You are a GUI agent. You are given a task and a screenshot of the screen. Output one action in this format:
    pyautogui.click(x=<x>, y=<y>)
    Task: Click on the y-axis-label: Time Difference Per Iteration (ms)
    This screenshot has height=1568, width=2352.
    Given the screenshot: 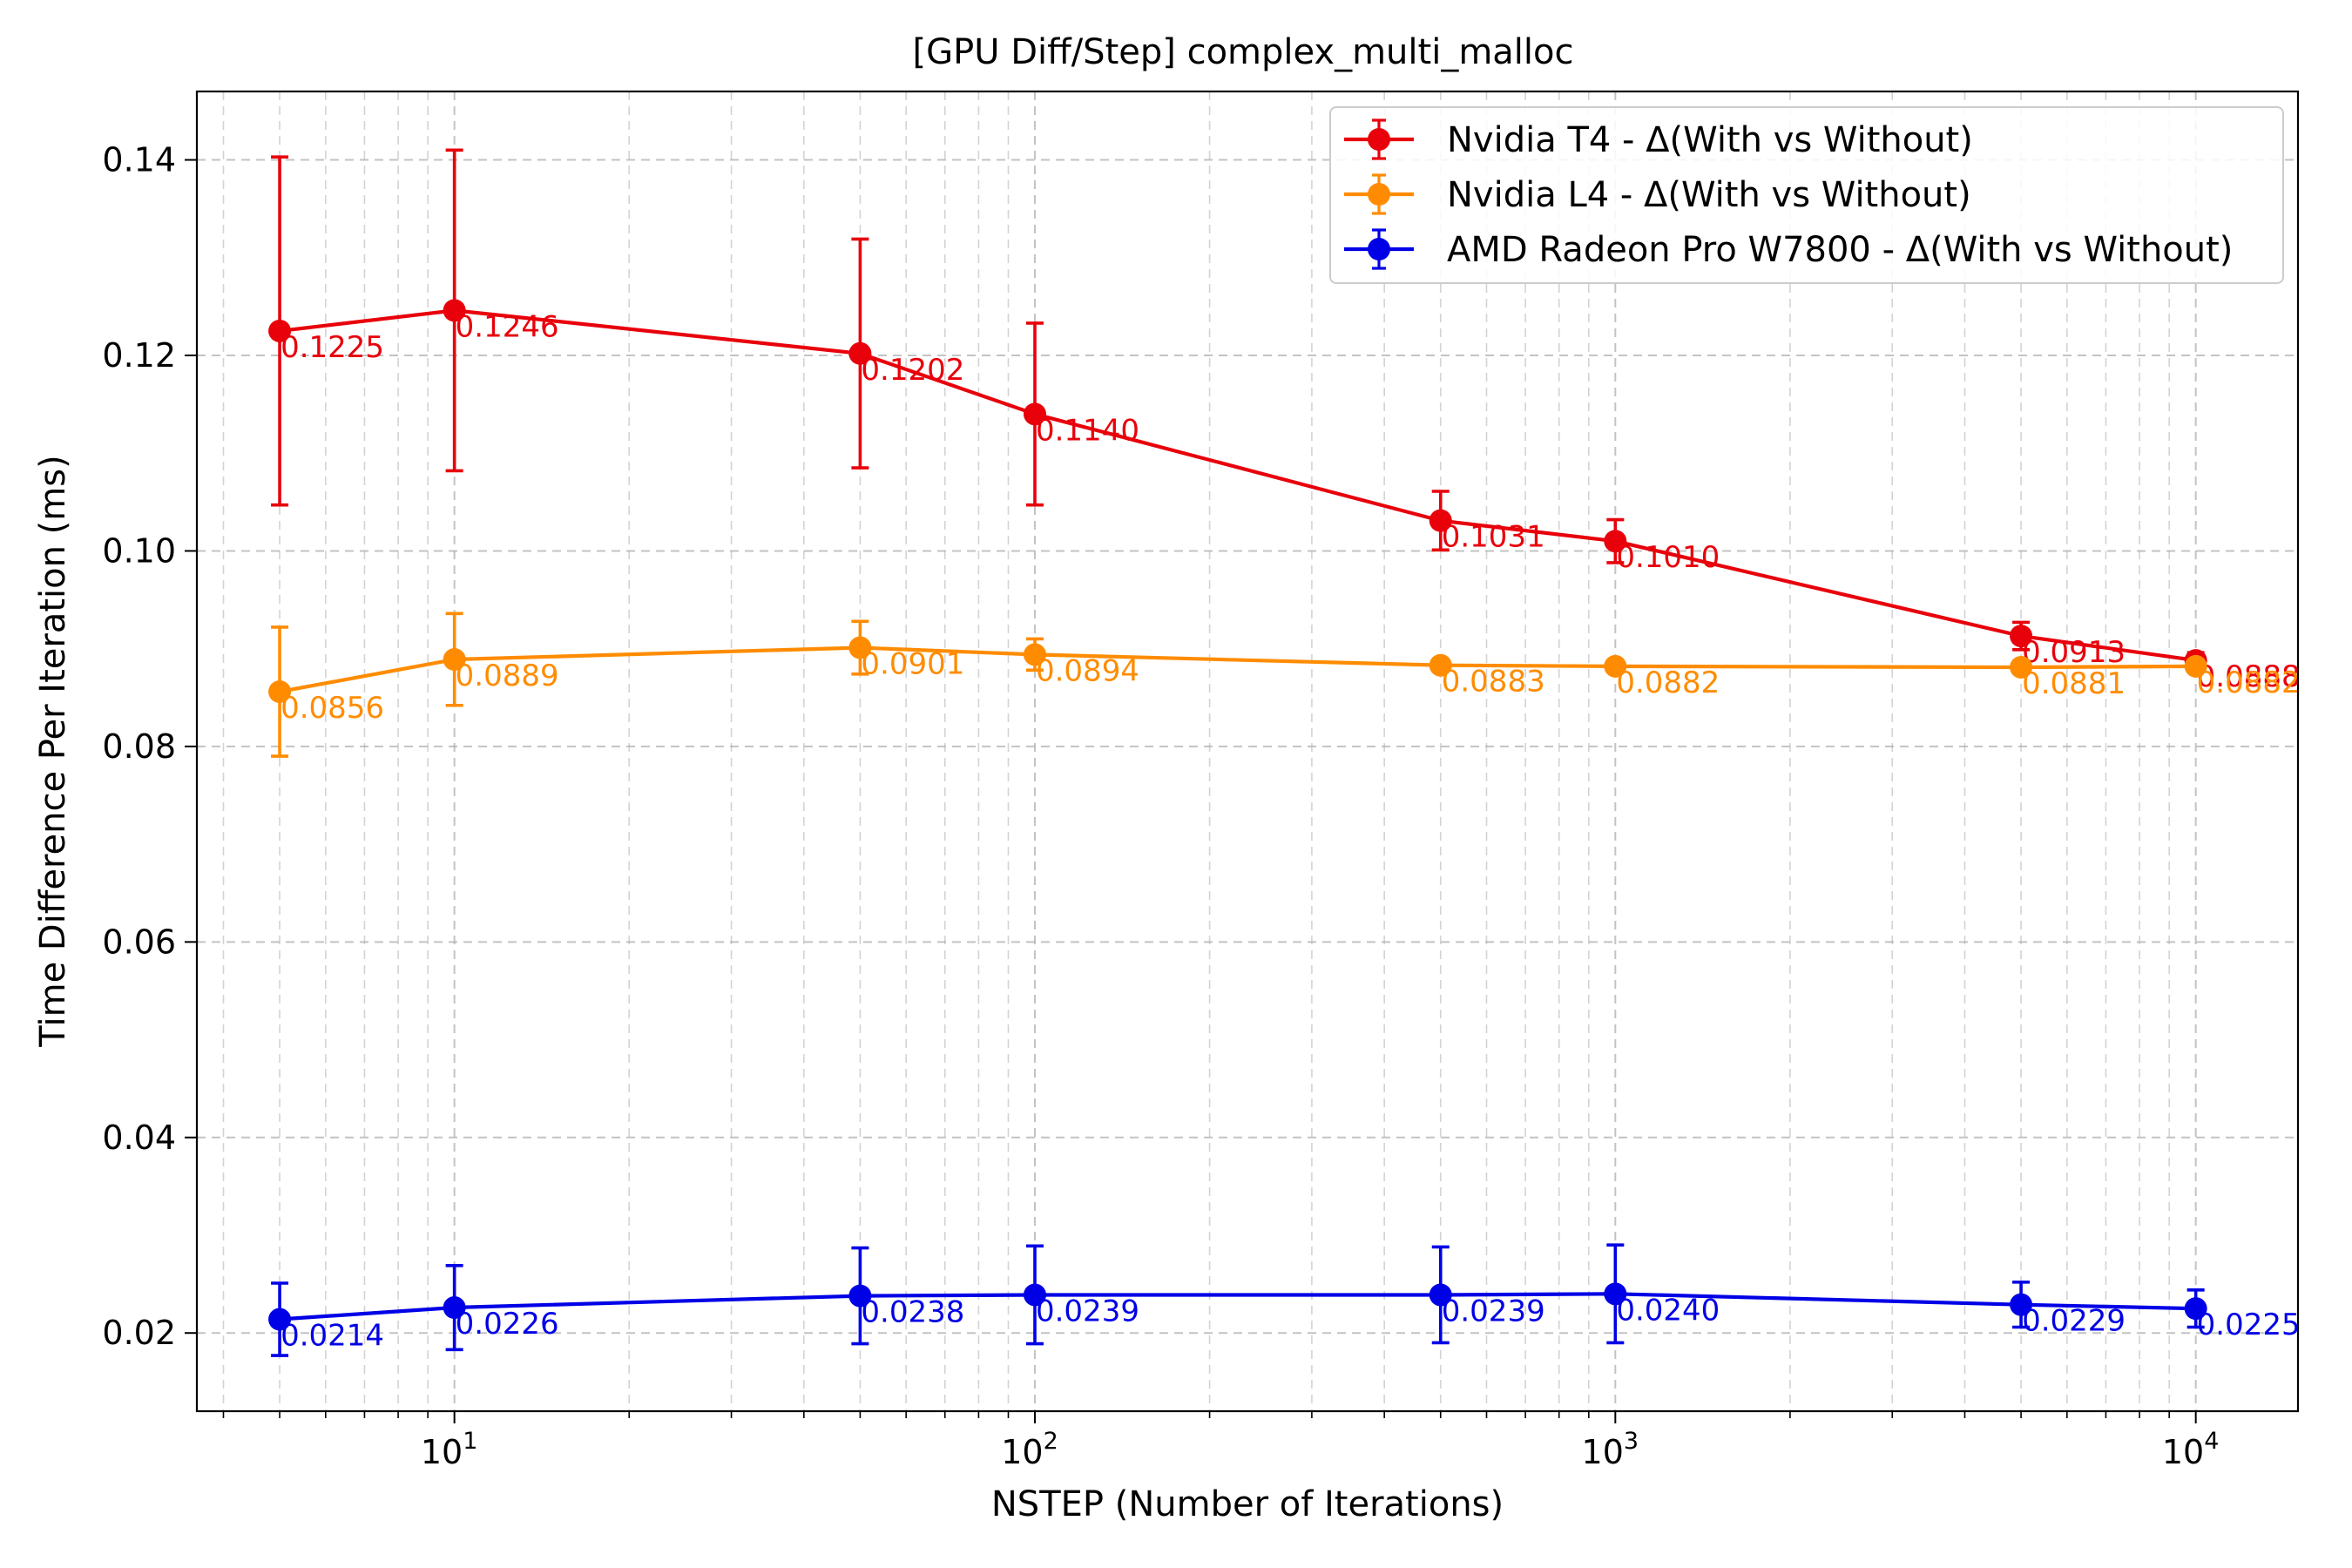 What is the action you would take?
    pyautogui.click(x=53, y=751)
    